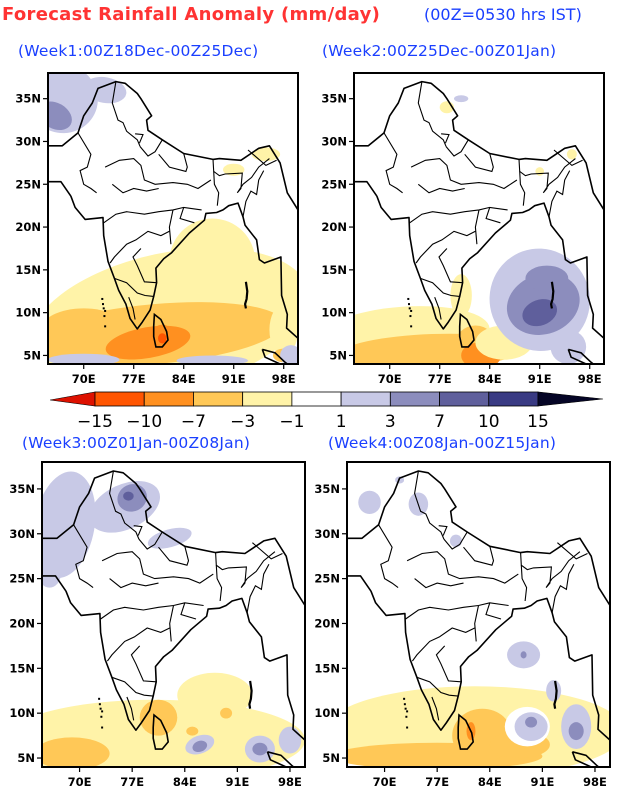  Describe the element at coordinates (144, 421) in the screenshot. I see `colorbar-label: −10` at that location.